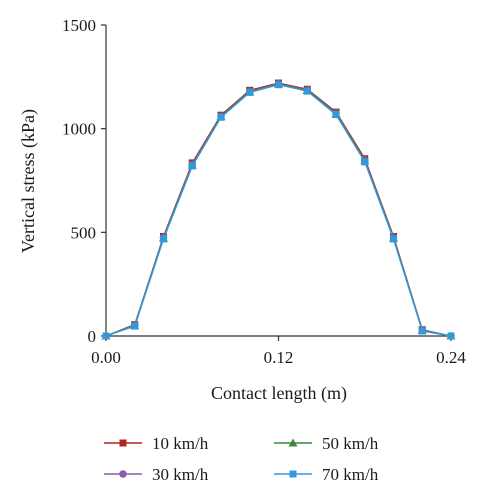  Describe the element at coordinates (84, 232) in the screenshot. I see `y-tick-label: 500` at that location.